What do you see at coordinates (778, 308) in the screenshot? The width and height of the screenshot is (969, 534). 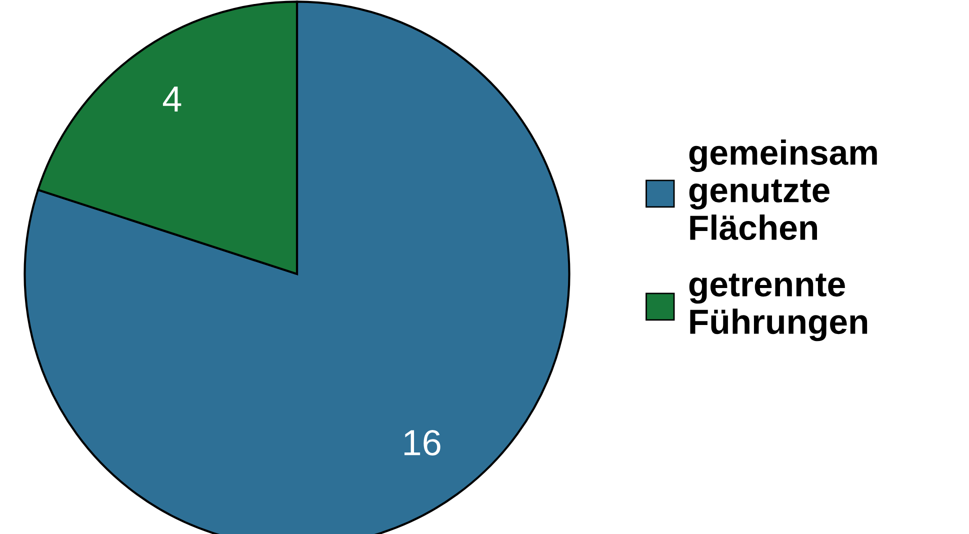 I see `legend-label: getrennte Führungen` at bounding box center [778, 308].